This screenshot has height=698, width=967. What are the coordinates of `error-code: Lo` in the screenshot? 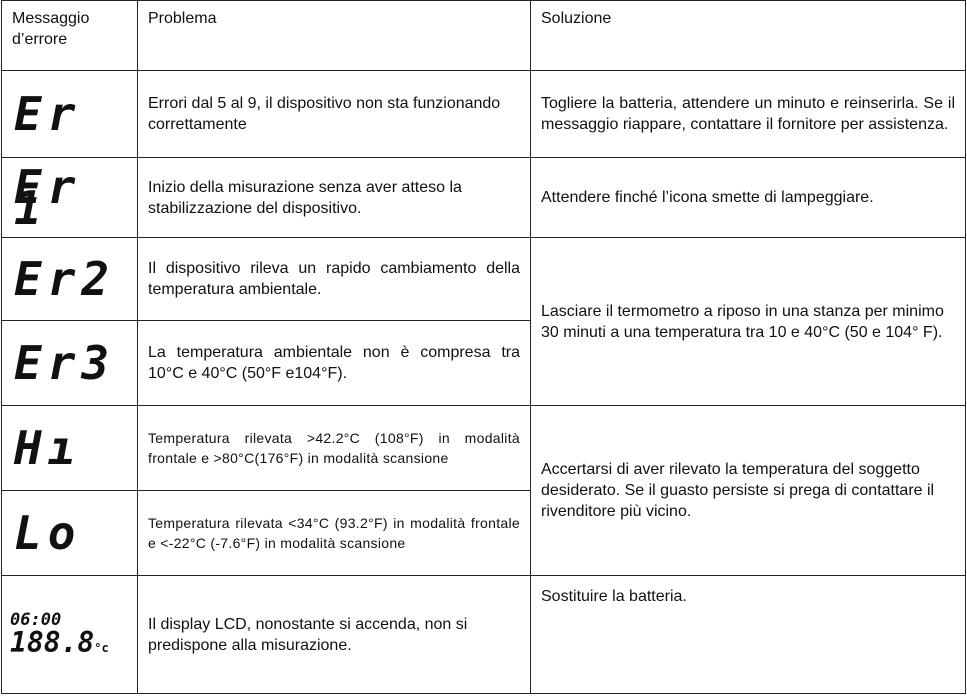 It's located at (69, 533).